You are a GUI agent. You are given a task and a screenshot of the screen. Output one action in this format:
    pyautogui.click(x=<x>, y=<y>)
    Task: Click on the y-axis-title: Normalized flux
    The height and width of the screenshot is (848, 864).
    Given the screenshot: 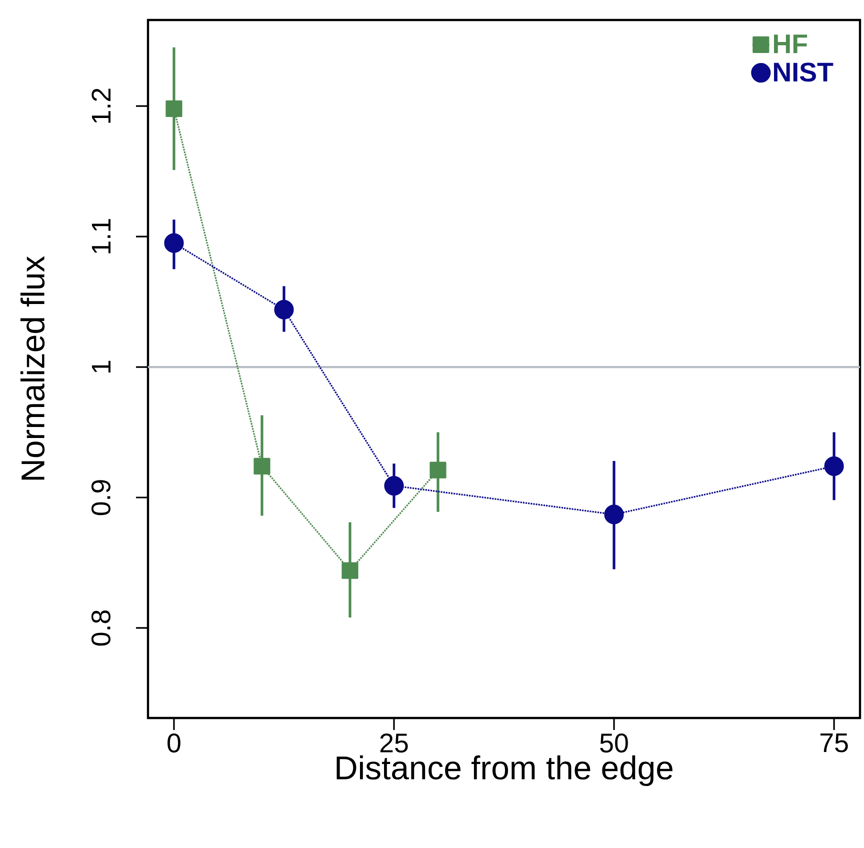 What is the action you would take?
    pyautogui.click(x=32, y=368)
    